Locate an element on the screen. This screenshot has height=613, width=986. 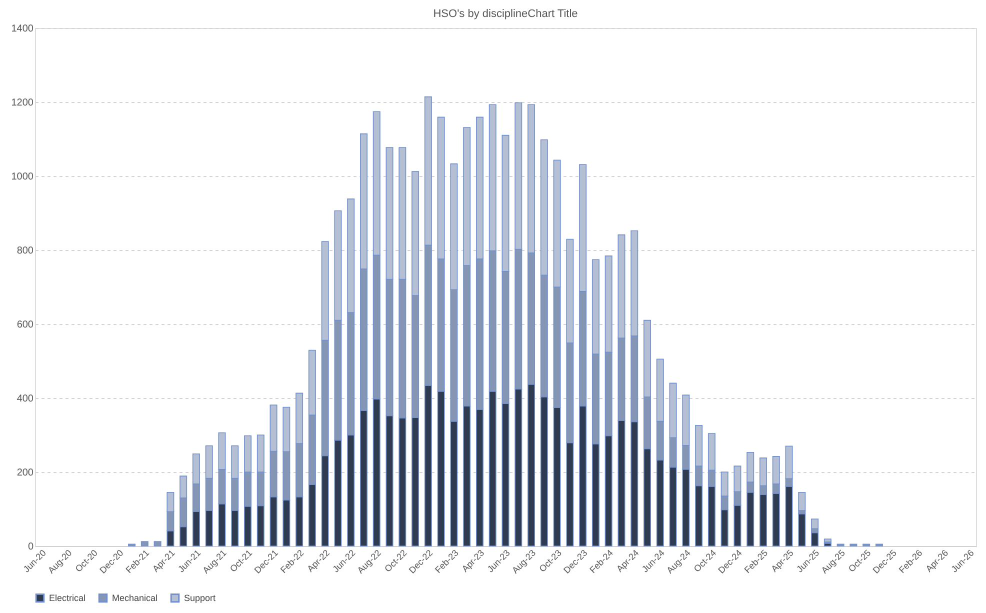
y-tick-label: 1400 is located at coordinates (22, 29).